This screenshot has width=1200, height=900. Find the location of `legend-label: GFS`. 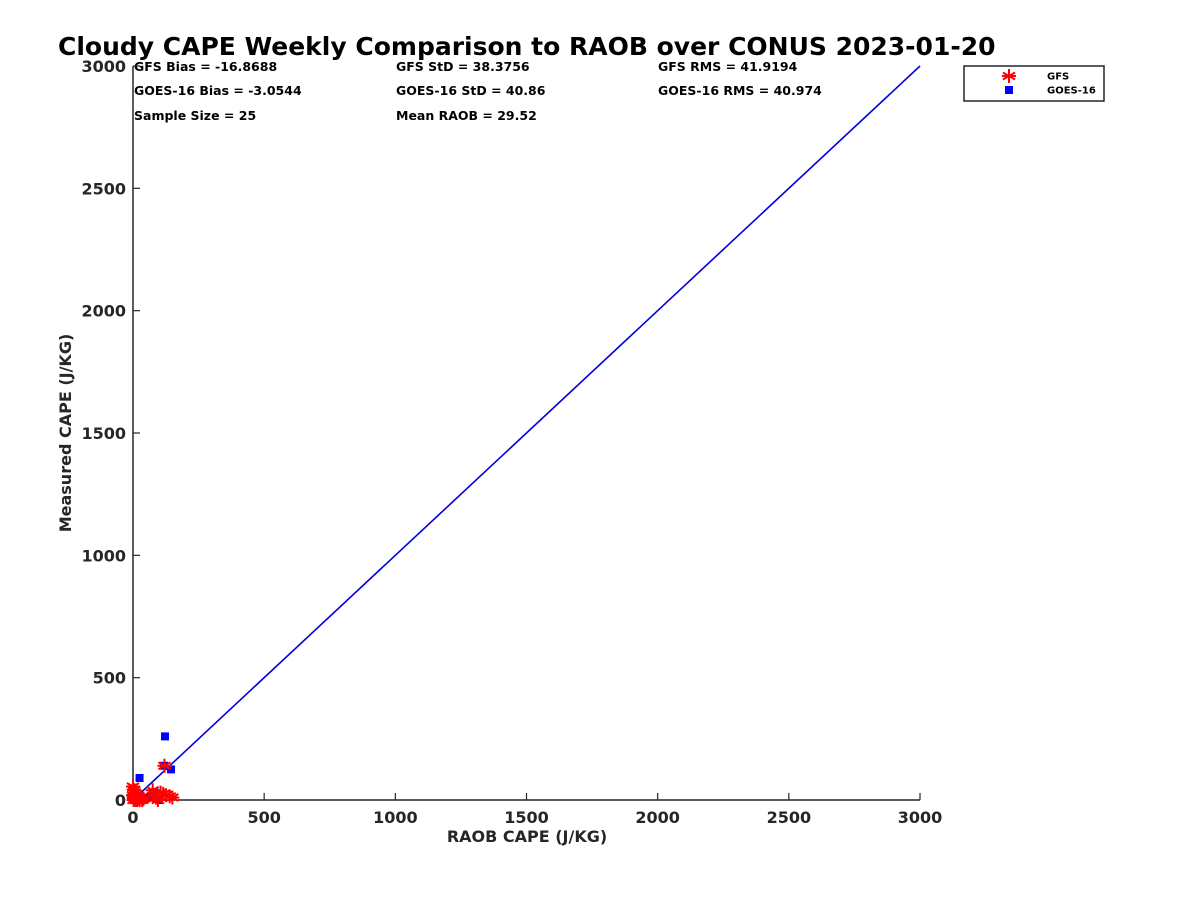

legend-label: GFS is located at coordinates (1058, 77).